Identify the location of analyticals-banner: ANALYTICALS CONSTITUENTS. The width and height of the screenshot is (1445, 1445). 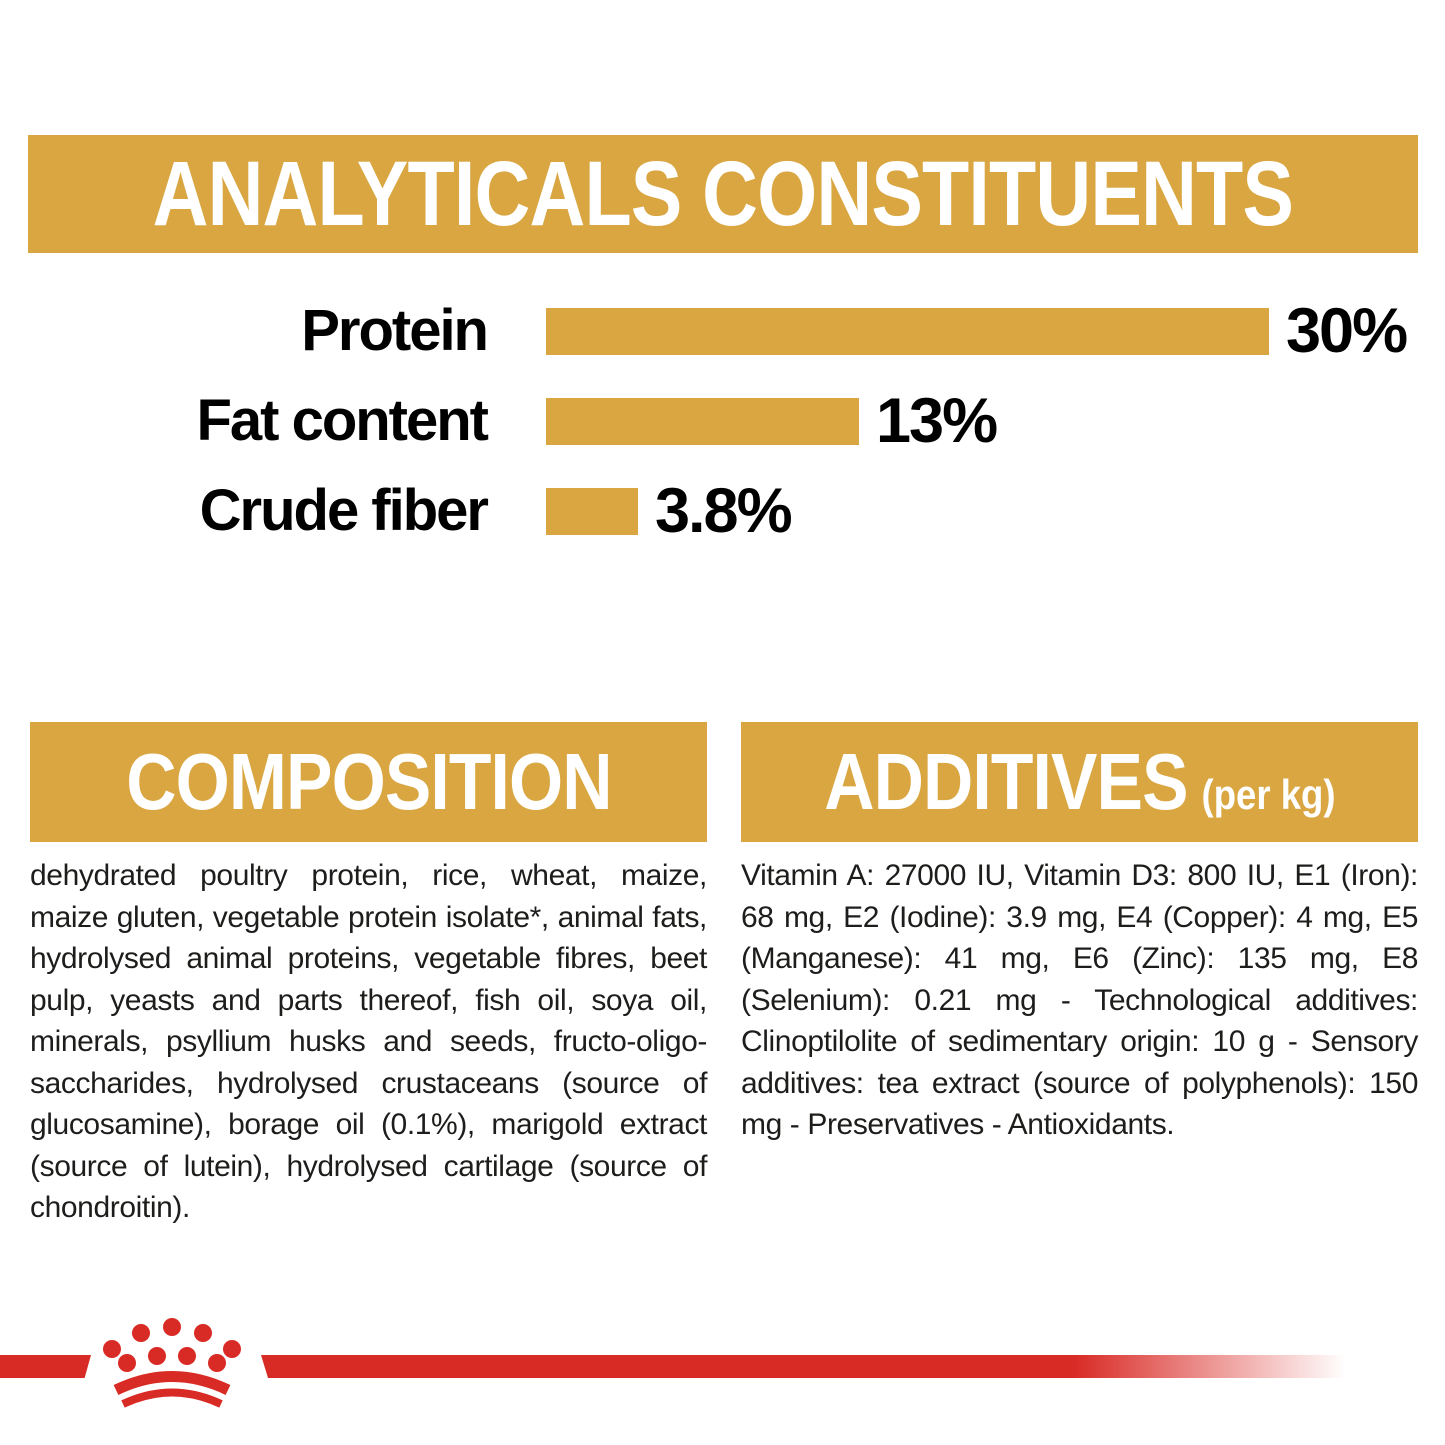
(723, 194).